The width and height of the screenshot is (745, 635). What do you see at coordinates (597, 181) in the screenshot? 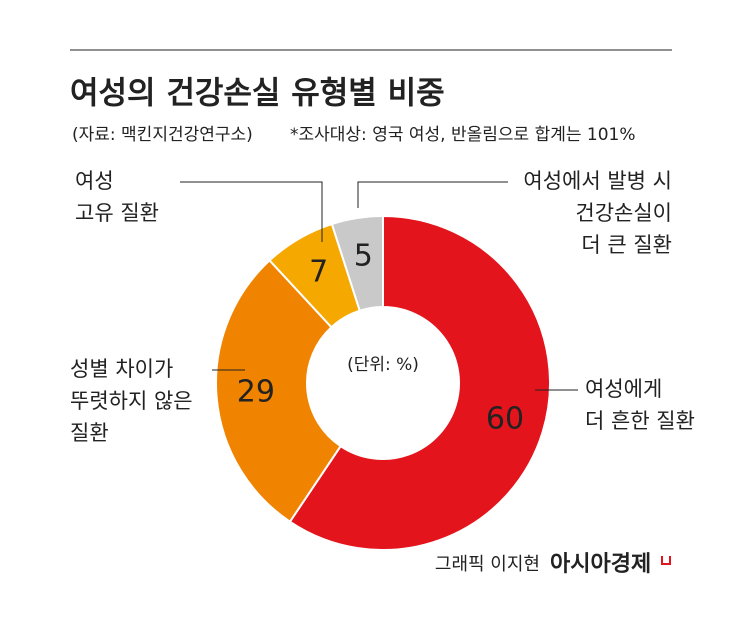
I see `category-label: 여성에서 발병 시` at bounding box center [597, 181].